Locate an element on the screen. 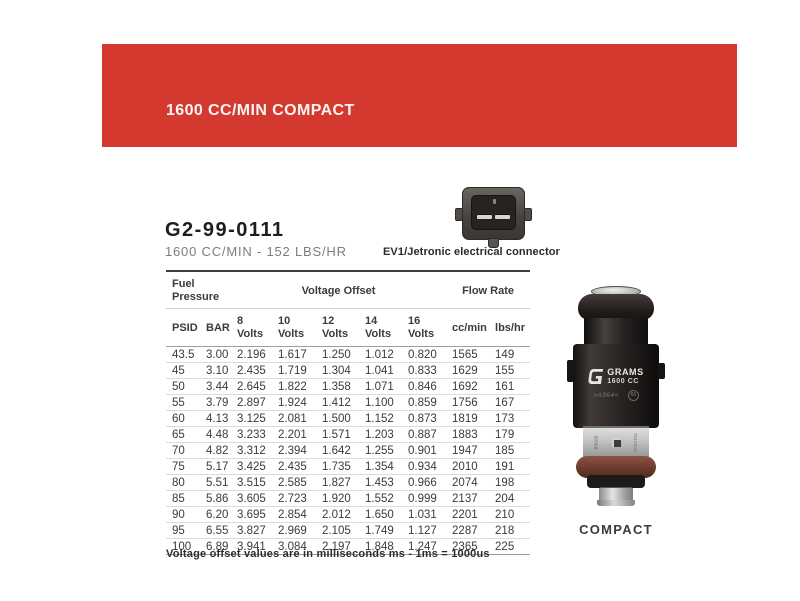 The width and height of the screenshot is (800, 601). table-column-header: 14 Volts is located at coordinates (381, 327).